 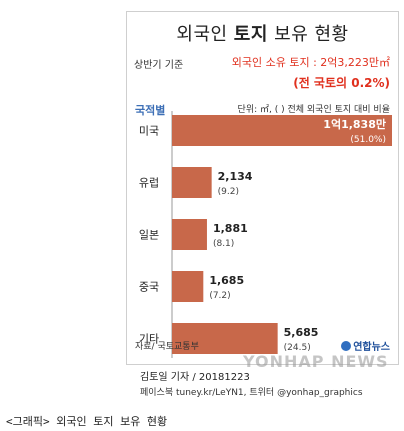 What do you see at coordinates (310, 62) in the screenshot?
I see `total-area: 외국인 소유 토지 : 2억3,223만㎡` at bounding box center [310, 62].